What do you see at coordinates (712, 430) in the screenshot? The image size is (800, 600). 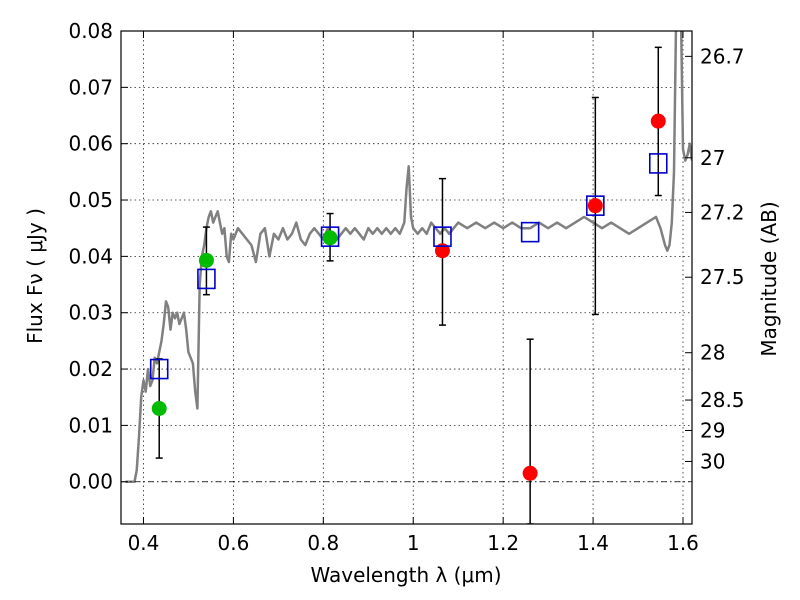 I see `right-tick-label: 29` at bounding box center [712, 430].